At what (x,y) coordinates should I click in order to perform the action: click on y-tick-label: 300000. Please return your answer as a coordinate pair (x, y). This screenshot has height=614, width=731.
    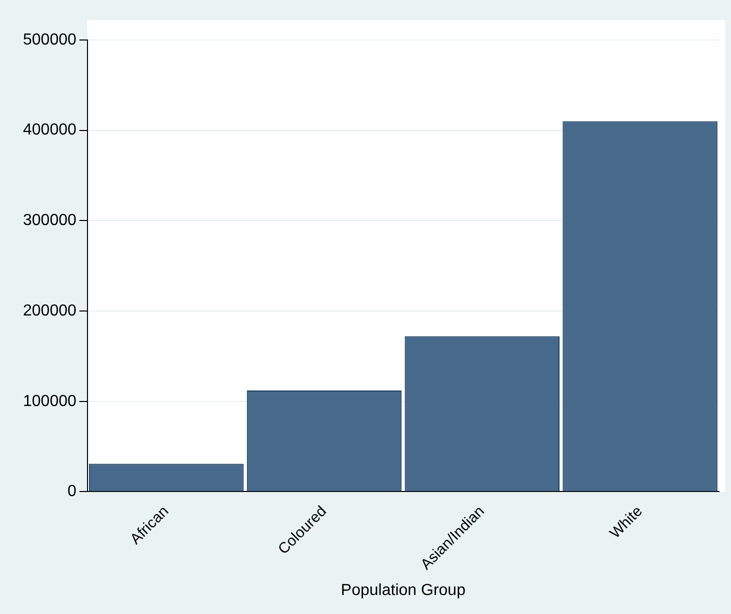
    Looking at the image, I should click on (49, 221).